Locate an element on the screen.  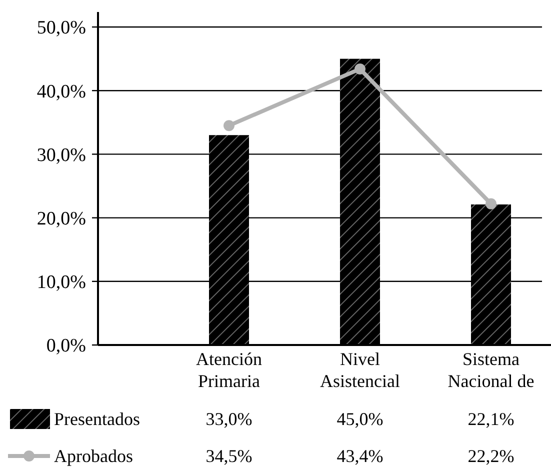
legend-label: Aprobados is located at coordinates (93, 456).